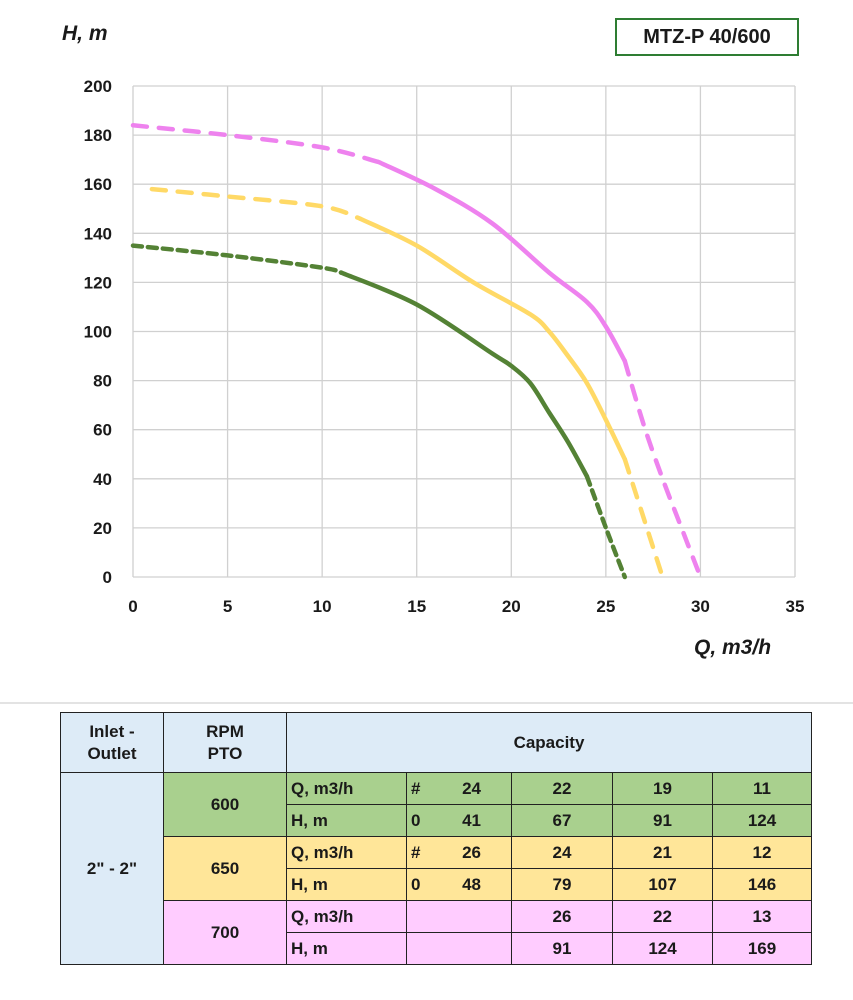 This screenshot has height=1000, width=853. Describe the element at coordinates (795, 606) in the screenshot. I see `x-tick-label: 35` at that location.